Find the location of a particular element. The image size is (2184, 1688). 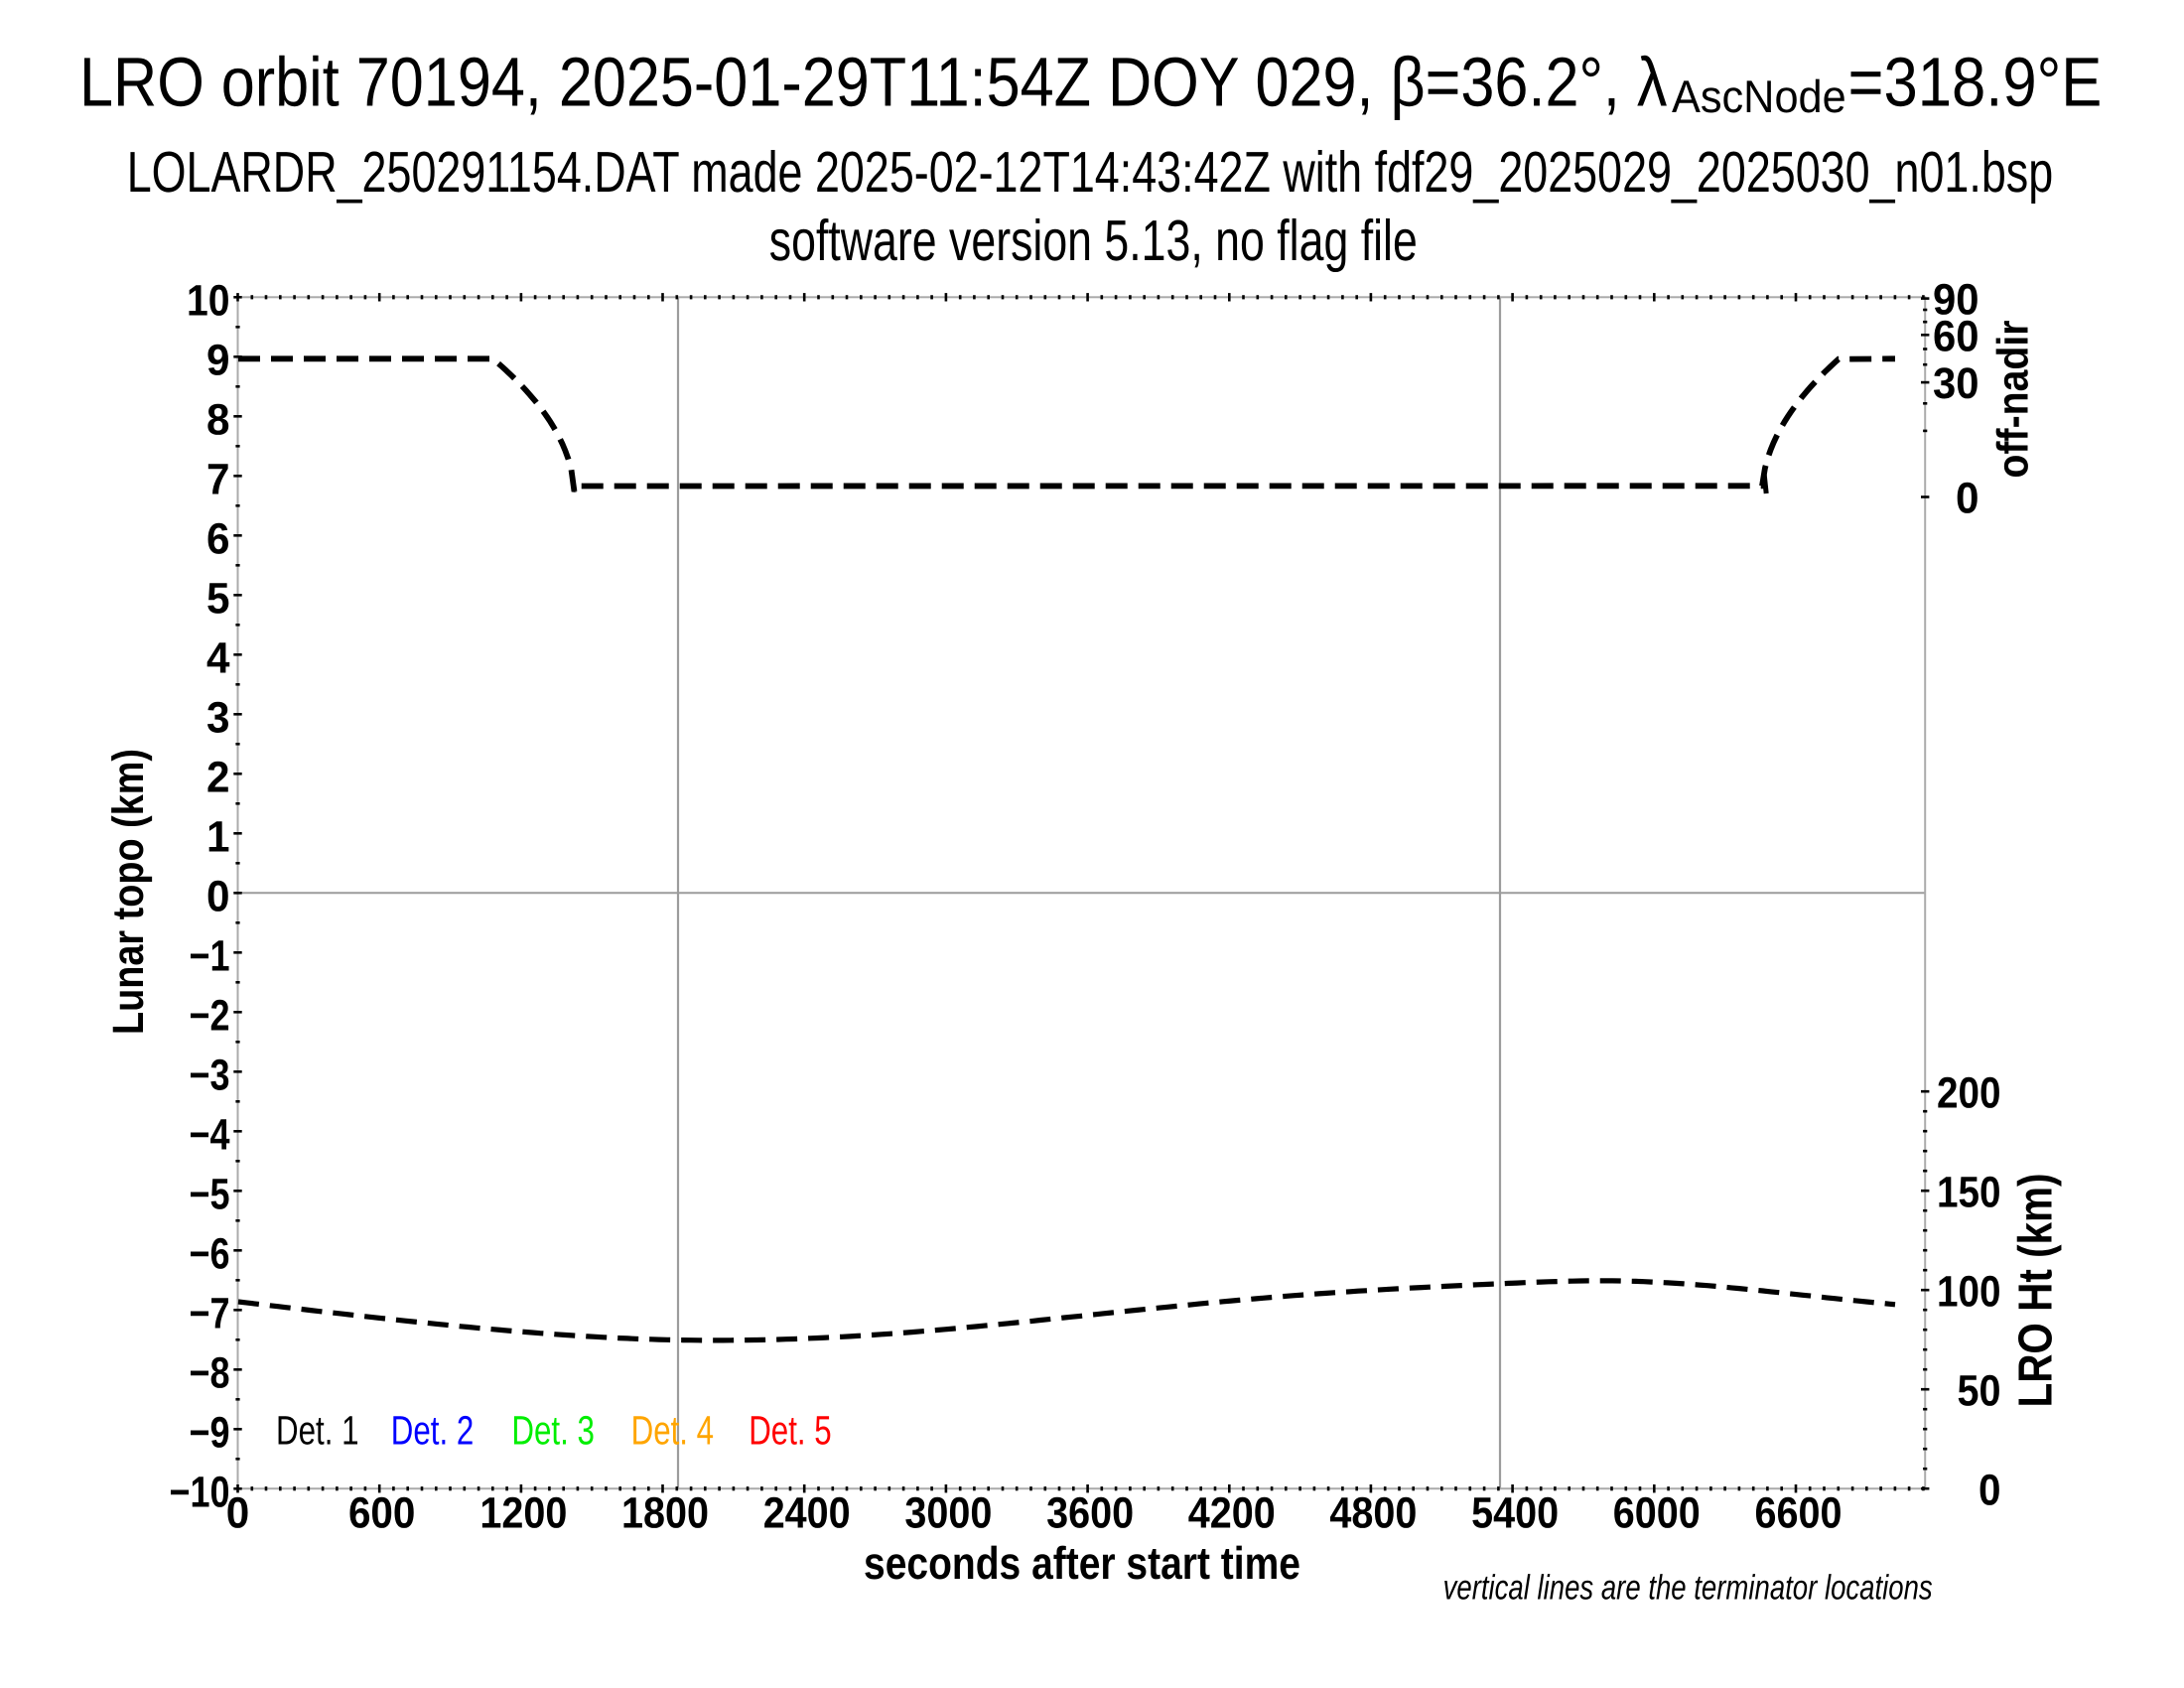

svg-text: 4 is located at coordinates (218, 657).